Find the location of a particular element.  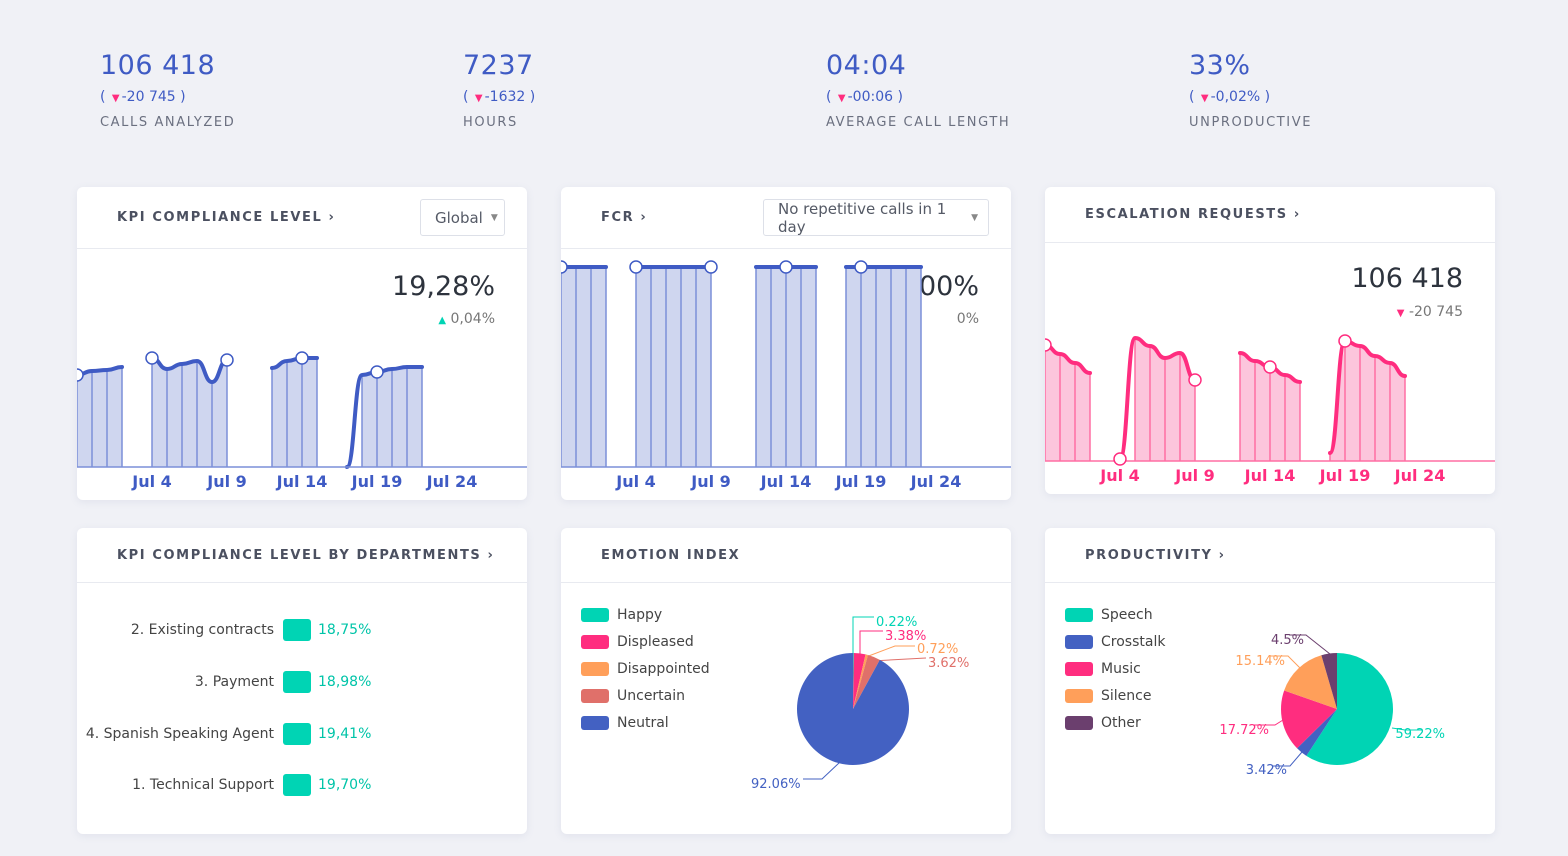

legend-item-other: Other is located at coordinates (1115, 722).